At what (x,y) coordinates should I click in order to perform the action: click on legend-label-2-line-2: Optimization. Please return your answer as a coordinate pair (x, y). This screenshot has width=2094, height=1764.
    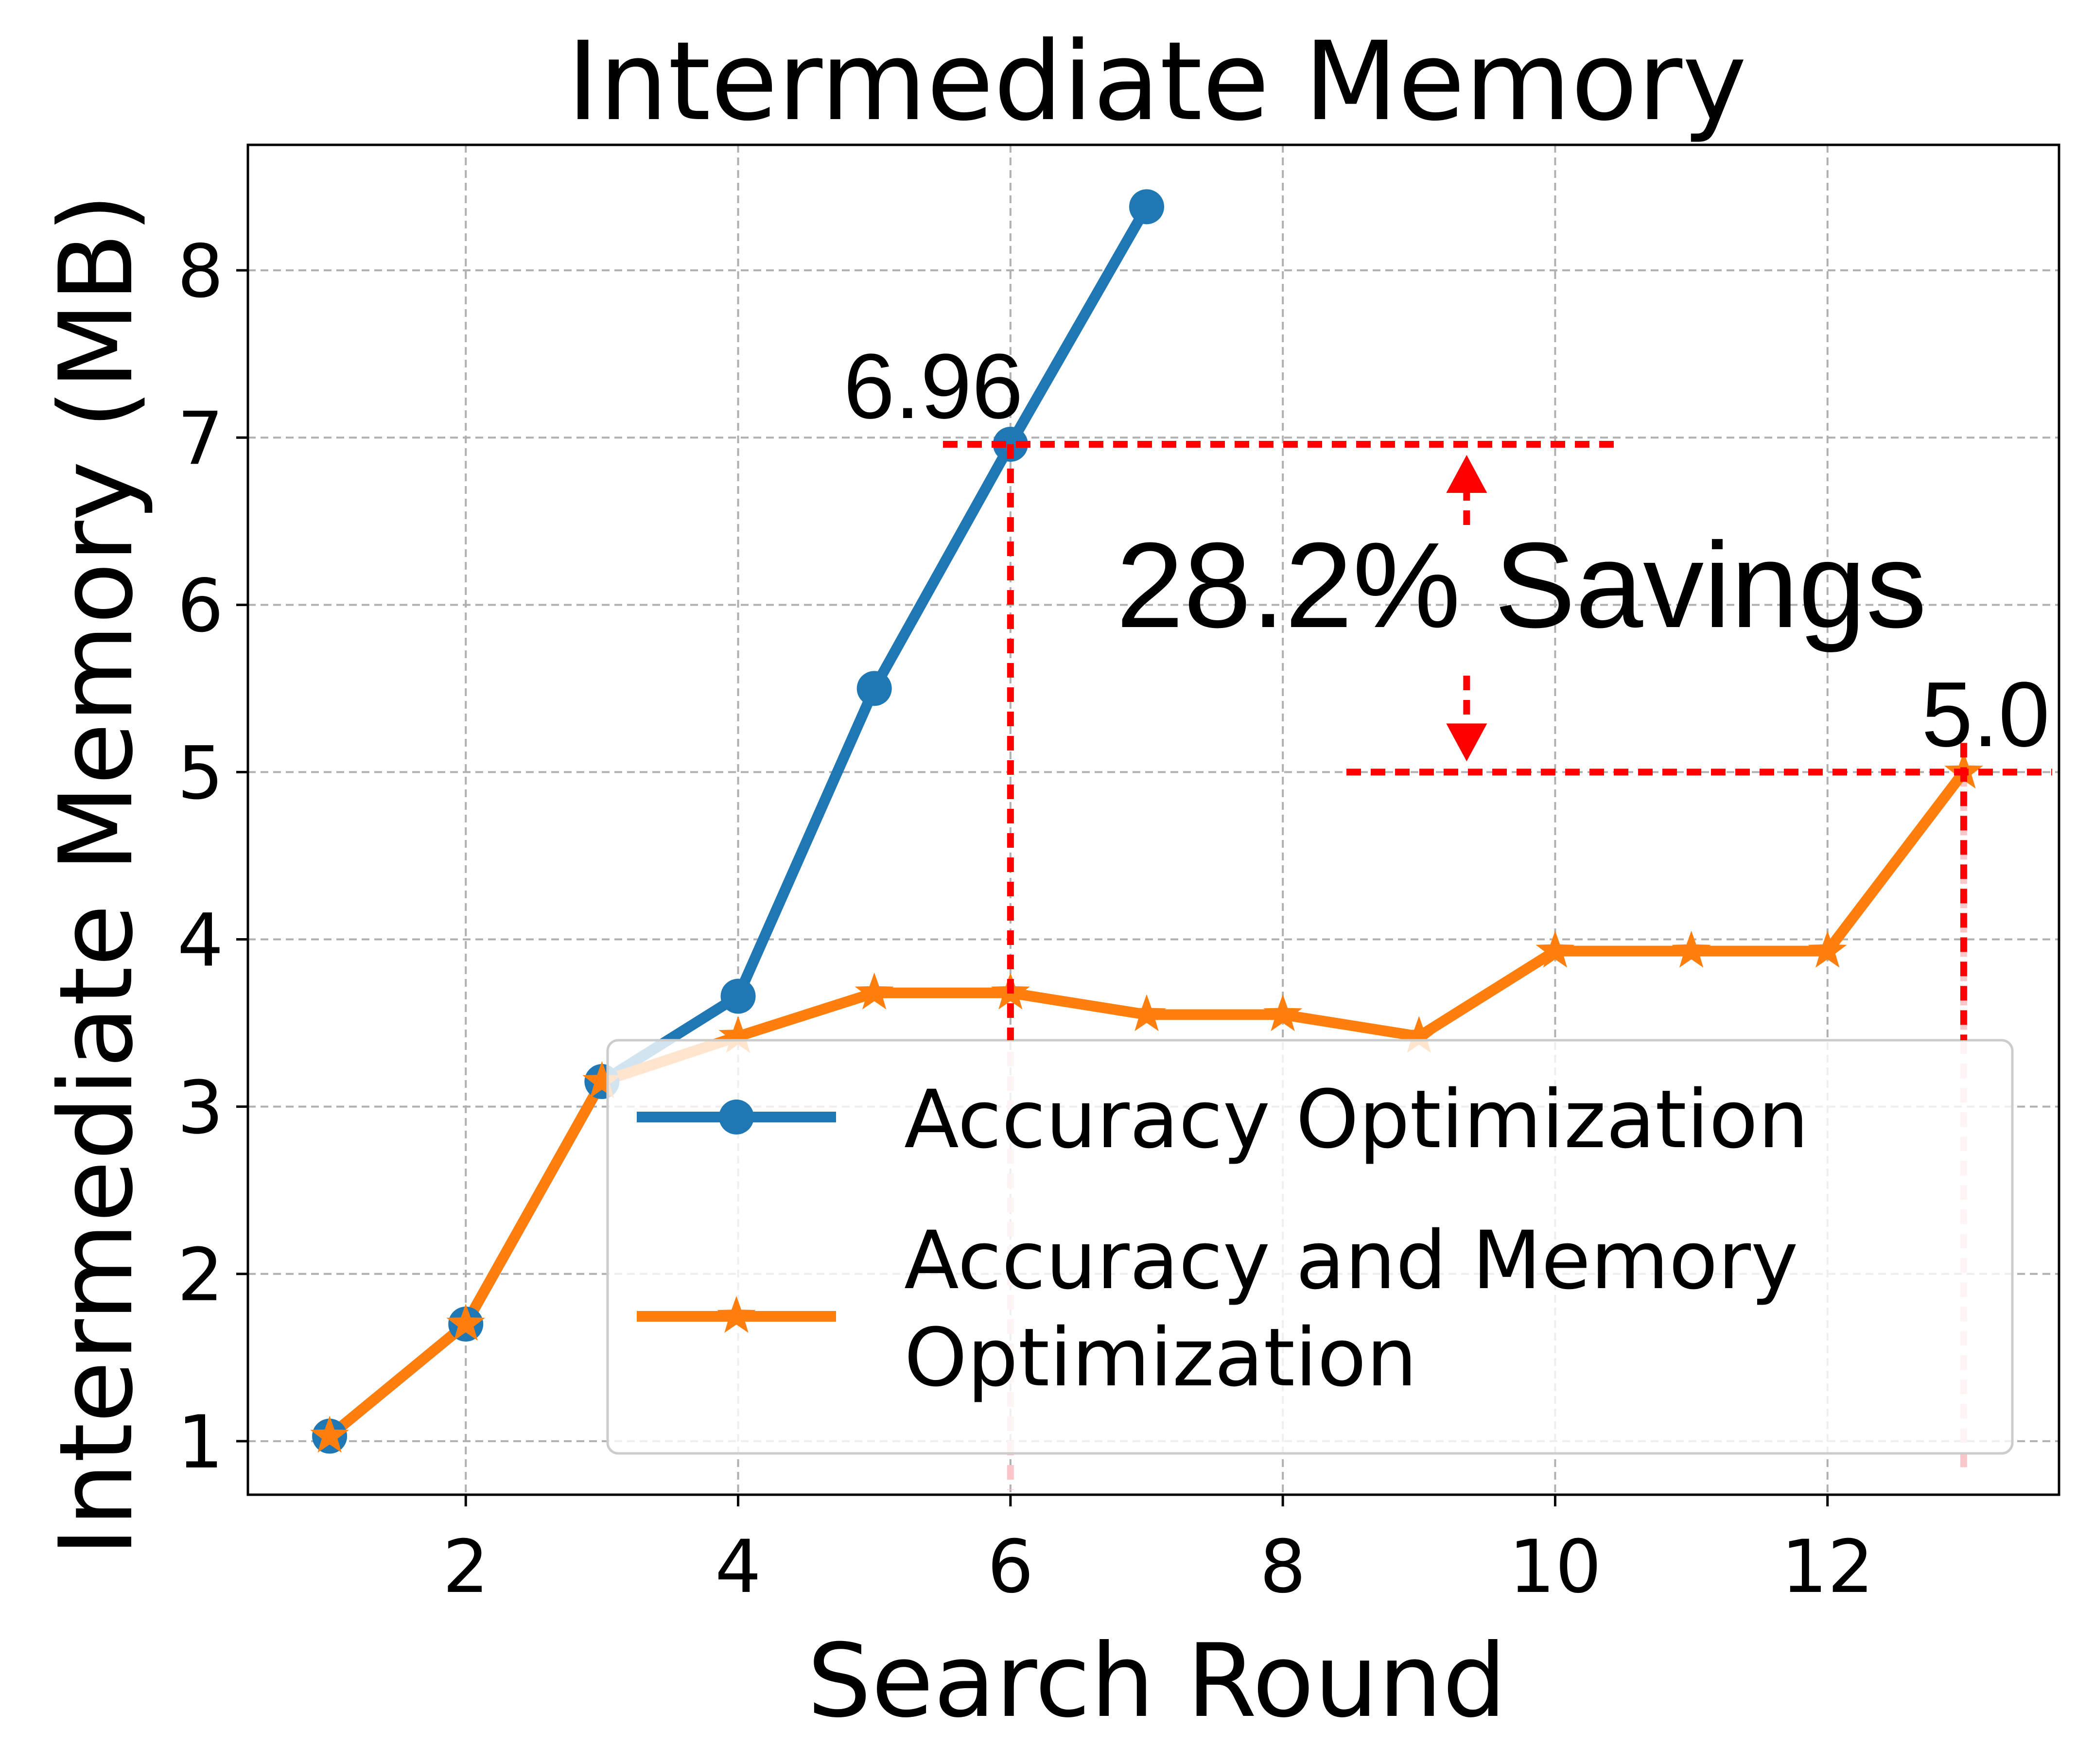
    Looking at the image, I should click on (1160, 1357).